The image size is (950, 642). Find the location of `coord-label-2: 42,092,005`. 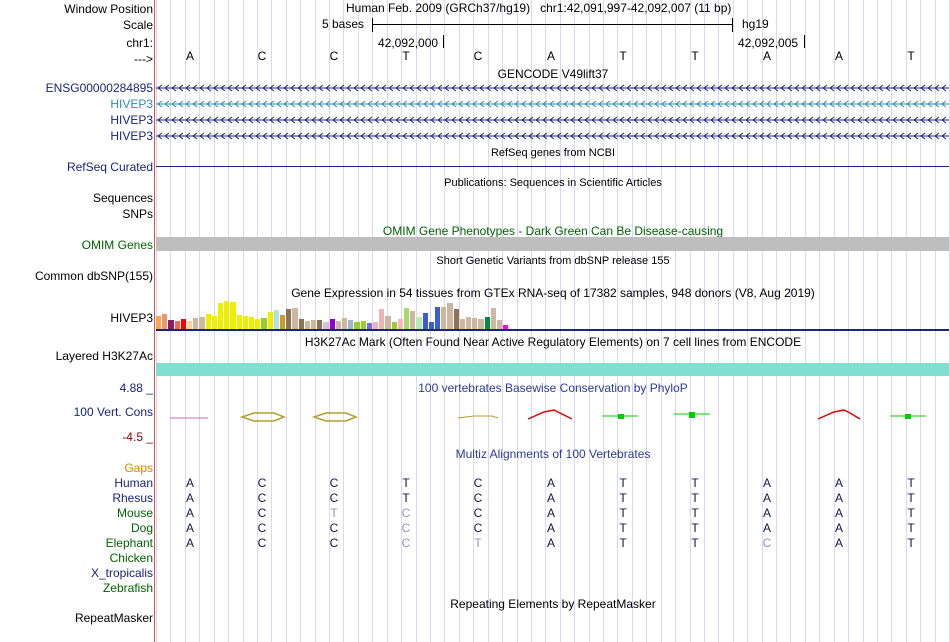

coord-label-2: 42,092,005 is located at coordinates (768, 43).